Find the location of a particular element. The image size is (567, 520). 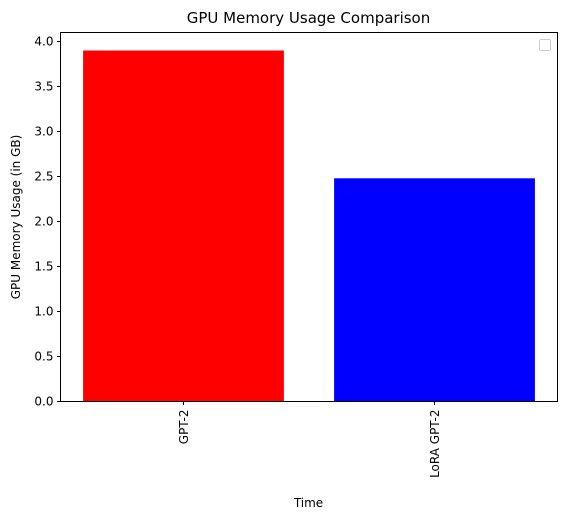

x-tick-label: LoRA GPT-2 is located at coordinates (435, 444).